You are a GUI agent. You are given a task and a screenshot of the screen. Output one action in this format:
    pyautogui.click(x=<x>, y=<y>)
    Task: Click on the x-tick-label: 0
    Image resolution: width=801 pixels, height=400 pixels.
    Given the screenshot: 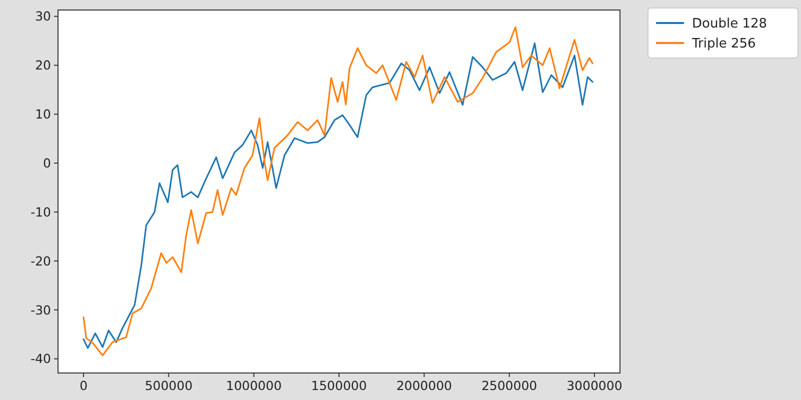 What is the action you would take?
    pyautogui.click(x=84, y=385)
    